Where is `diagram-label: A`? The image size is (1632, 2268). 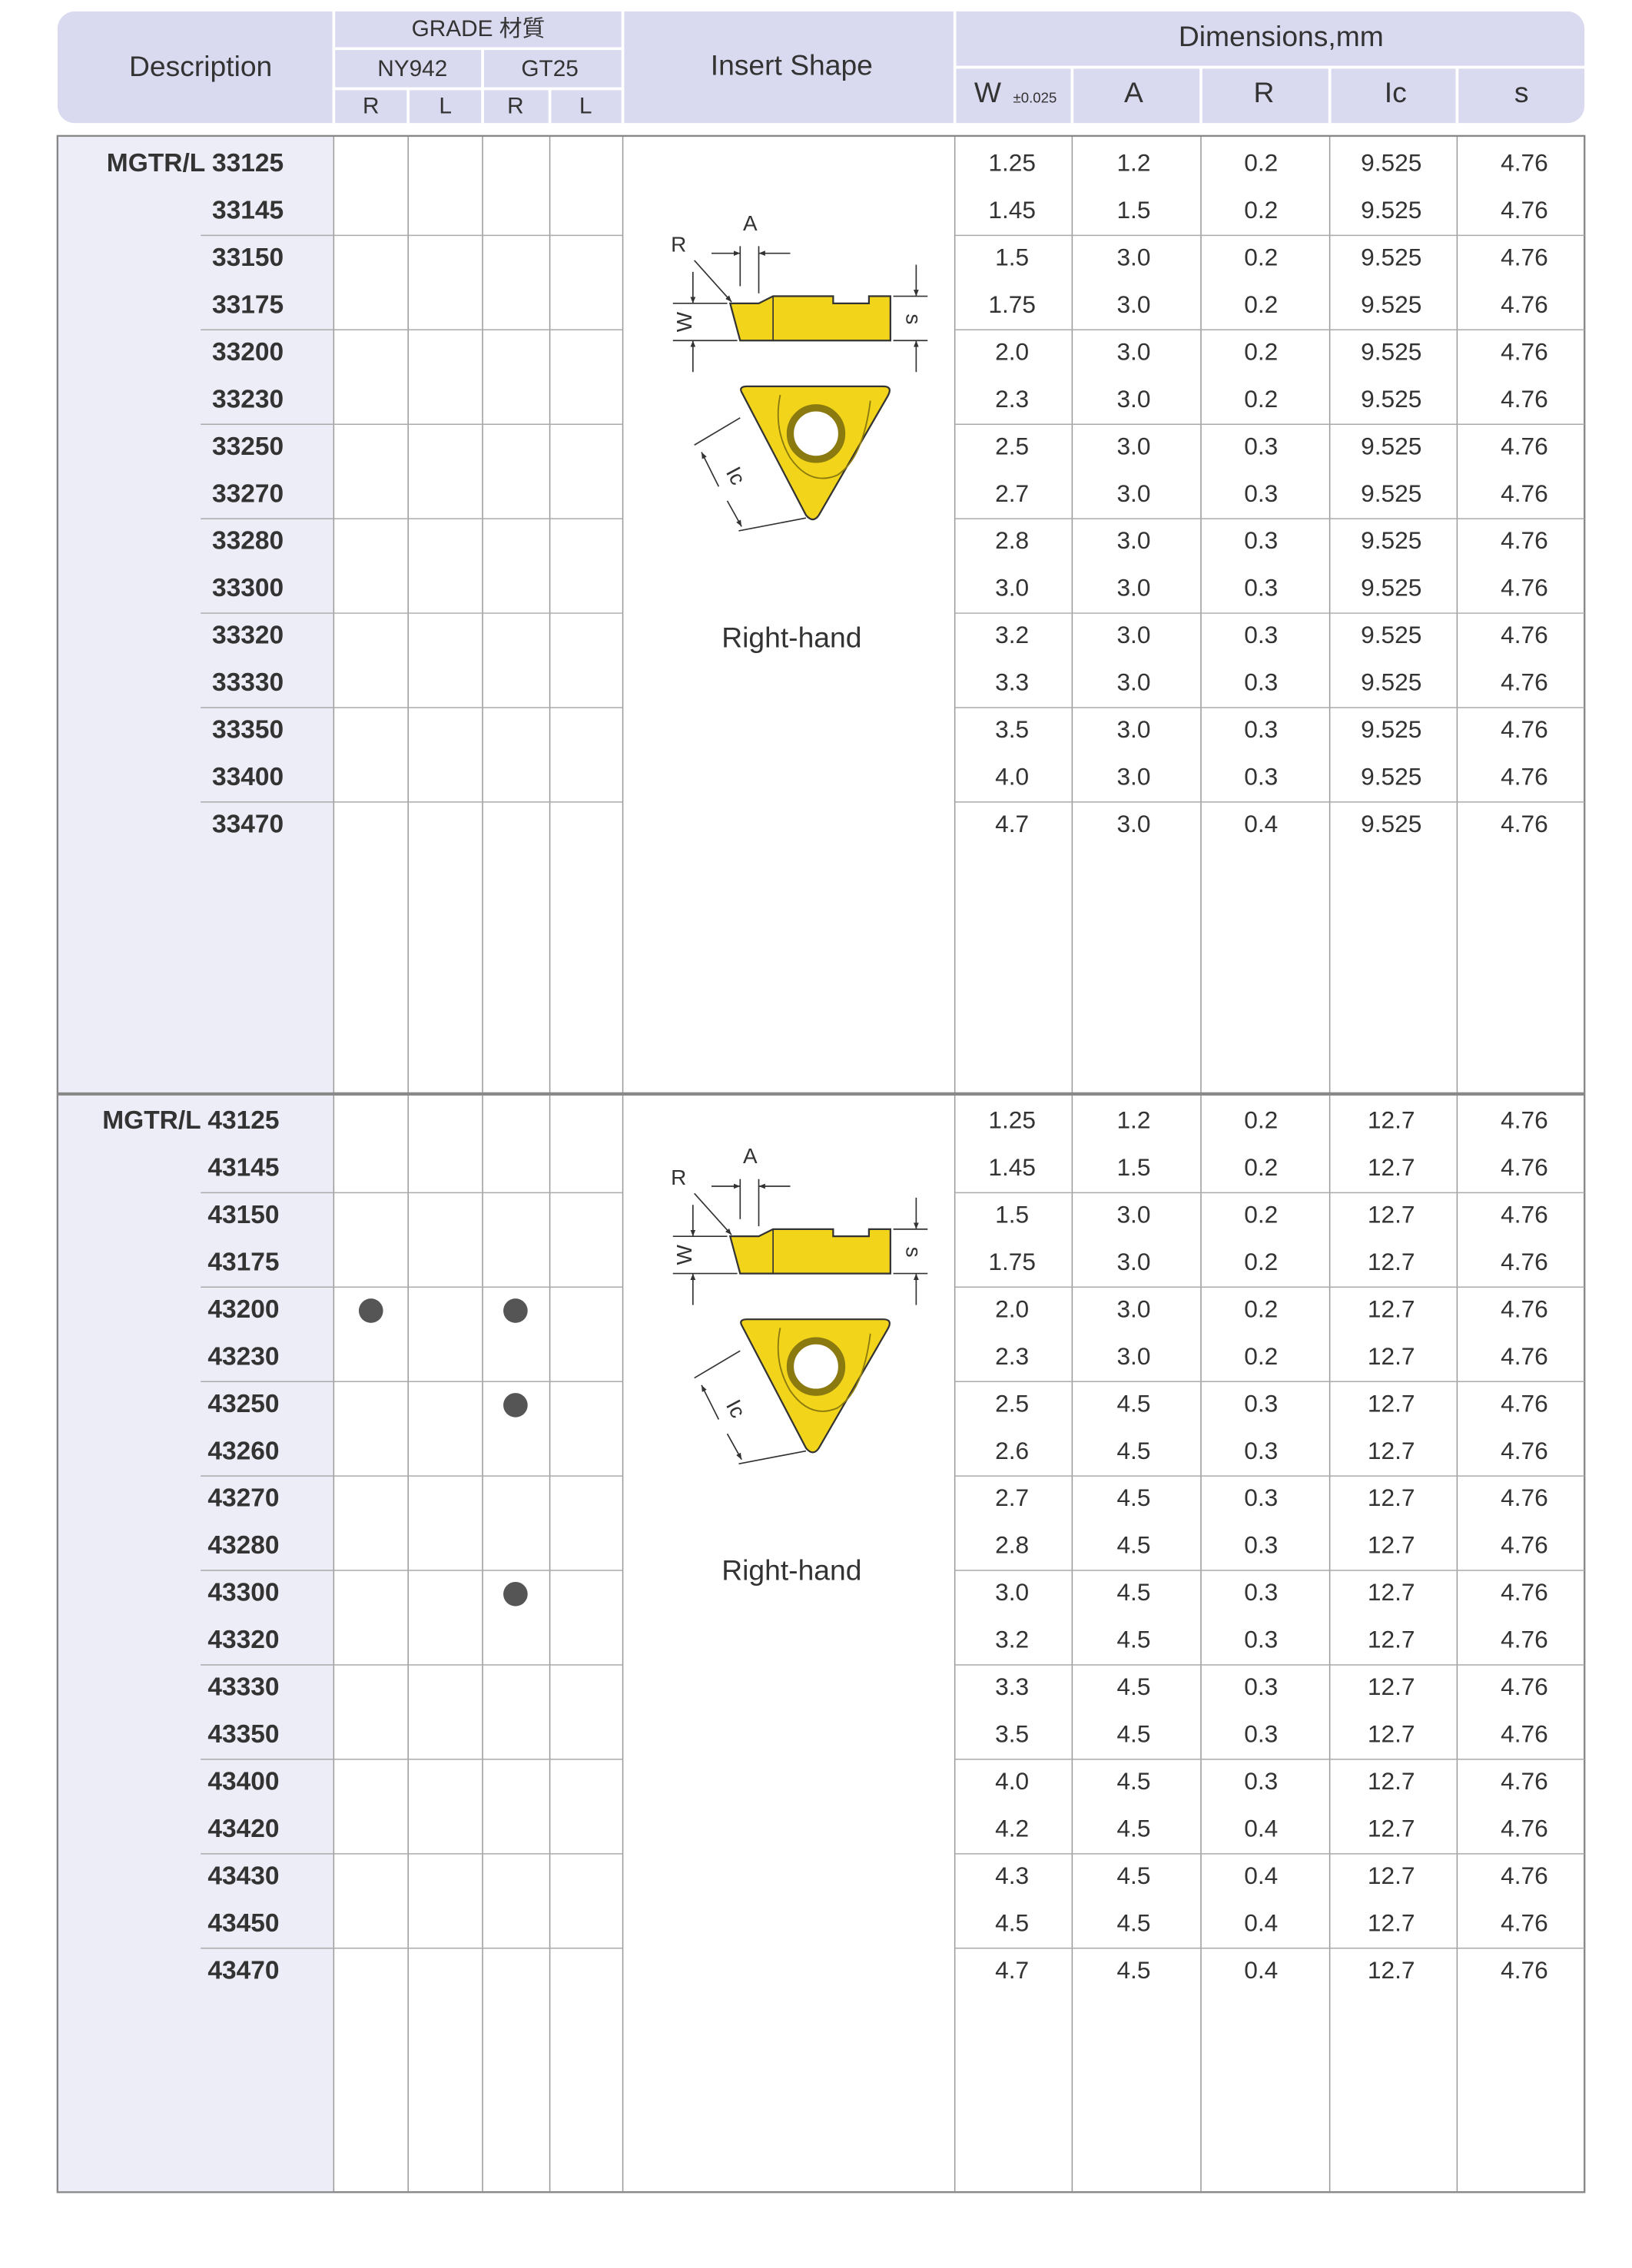
diagram-label: A is located at coordinates (751, 223).